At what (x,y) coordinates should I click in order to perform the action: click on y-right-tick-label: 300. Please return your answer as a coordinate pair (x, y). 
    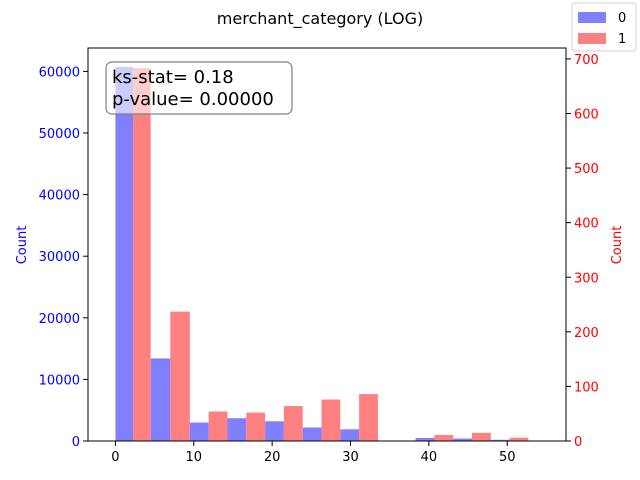
    Looking at the image, I should click on (586, 278).